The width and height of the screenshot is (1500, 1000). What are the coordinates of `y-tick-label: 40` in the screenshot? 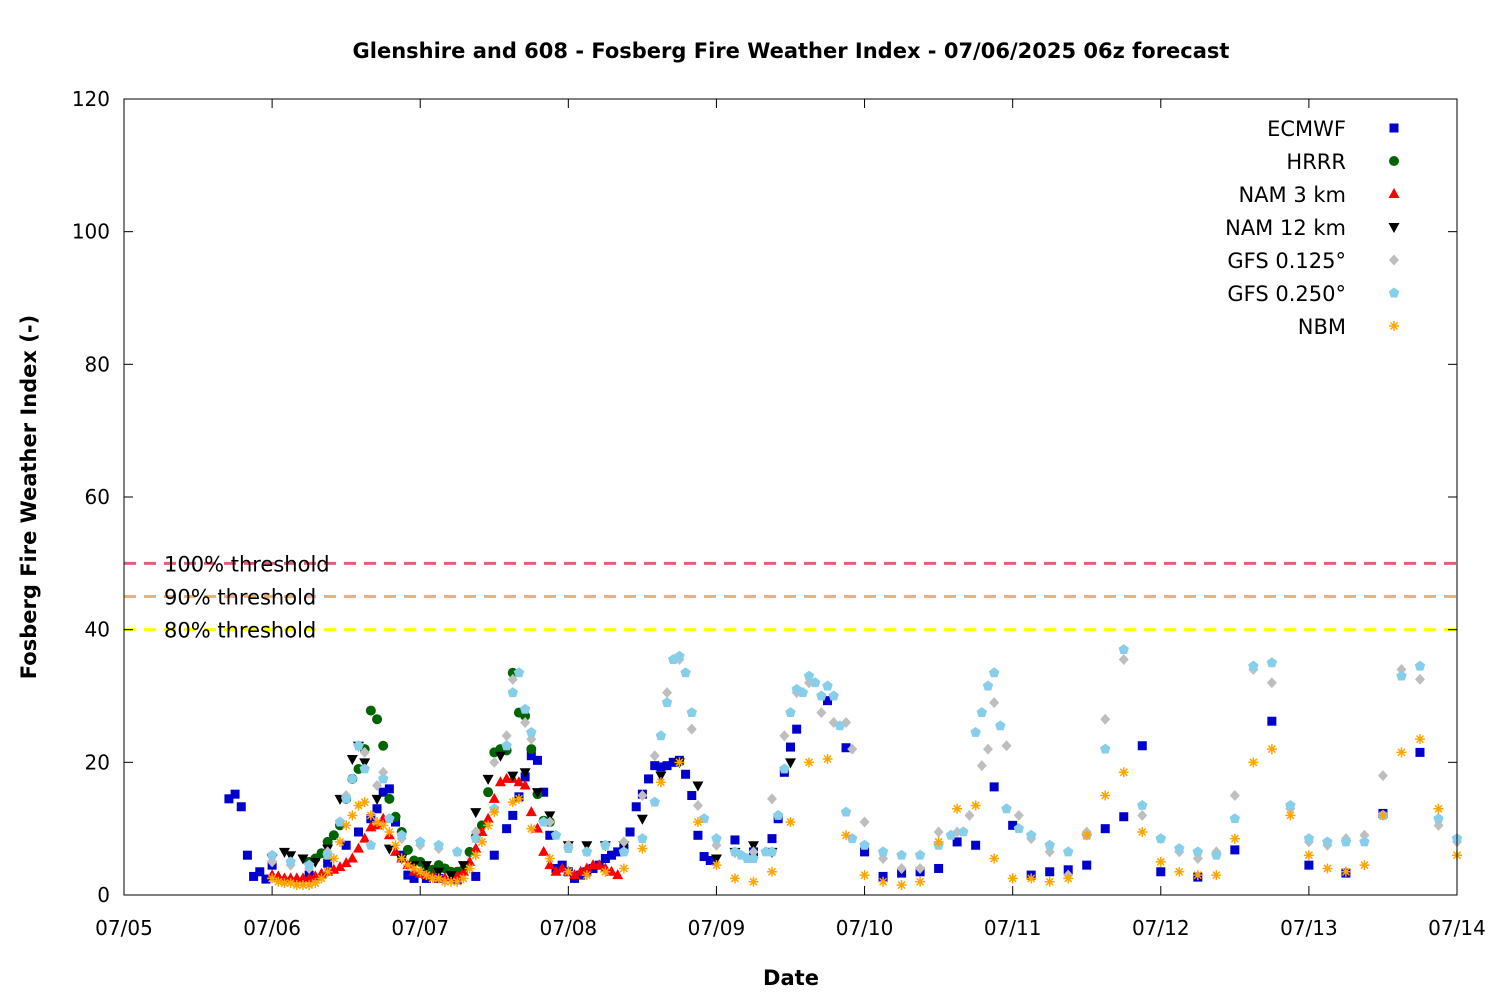 It's located at (97, 630).